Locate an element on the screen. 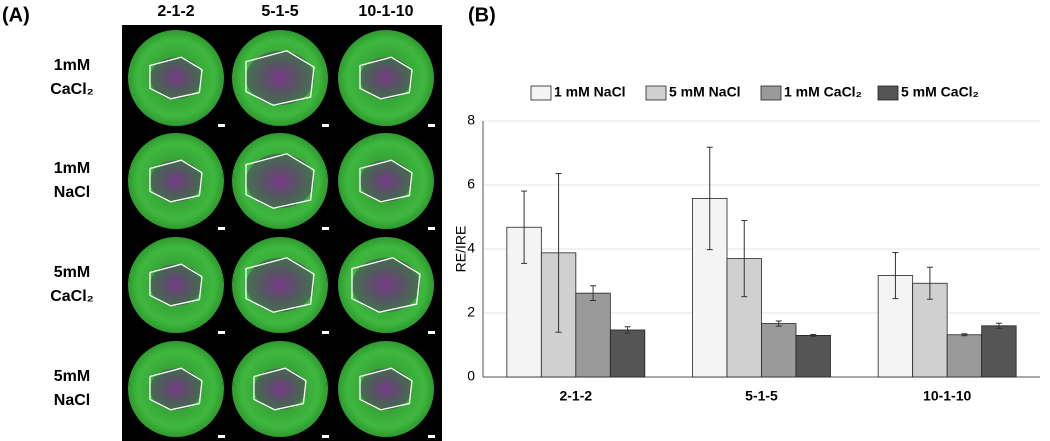 The width and height of the screenshot is (1050, 441). y-tick-label: 4 is located at coordinates (471, 248).